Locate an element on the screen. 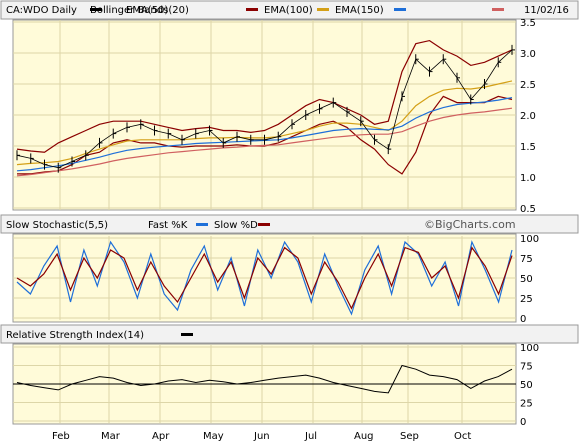 The height and width of the screenshot is (444, 579). stochastic-title: Slow Stochastic(5,5) is located at coordinates (57, 225).